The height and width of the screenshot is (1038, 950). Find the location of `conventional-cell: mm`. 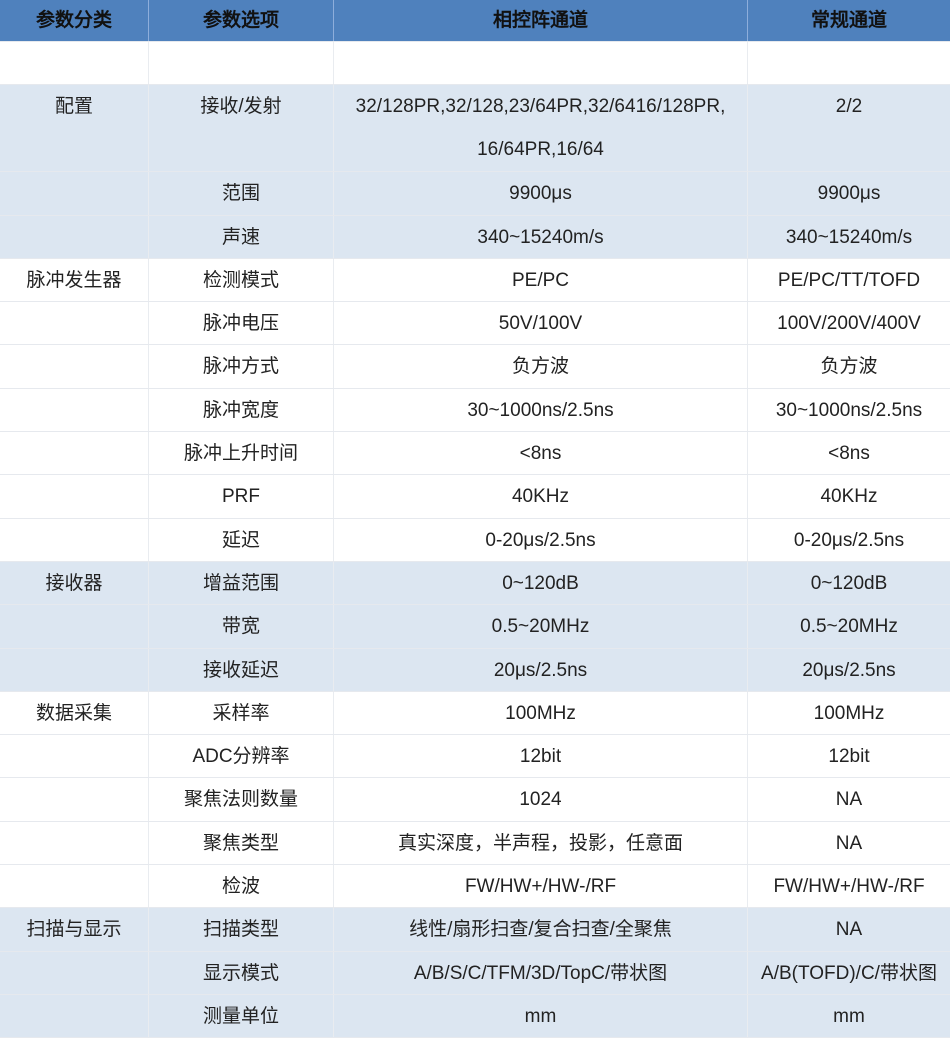

conventional-cell: mm is located at coordinates (849, 1016).